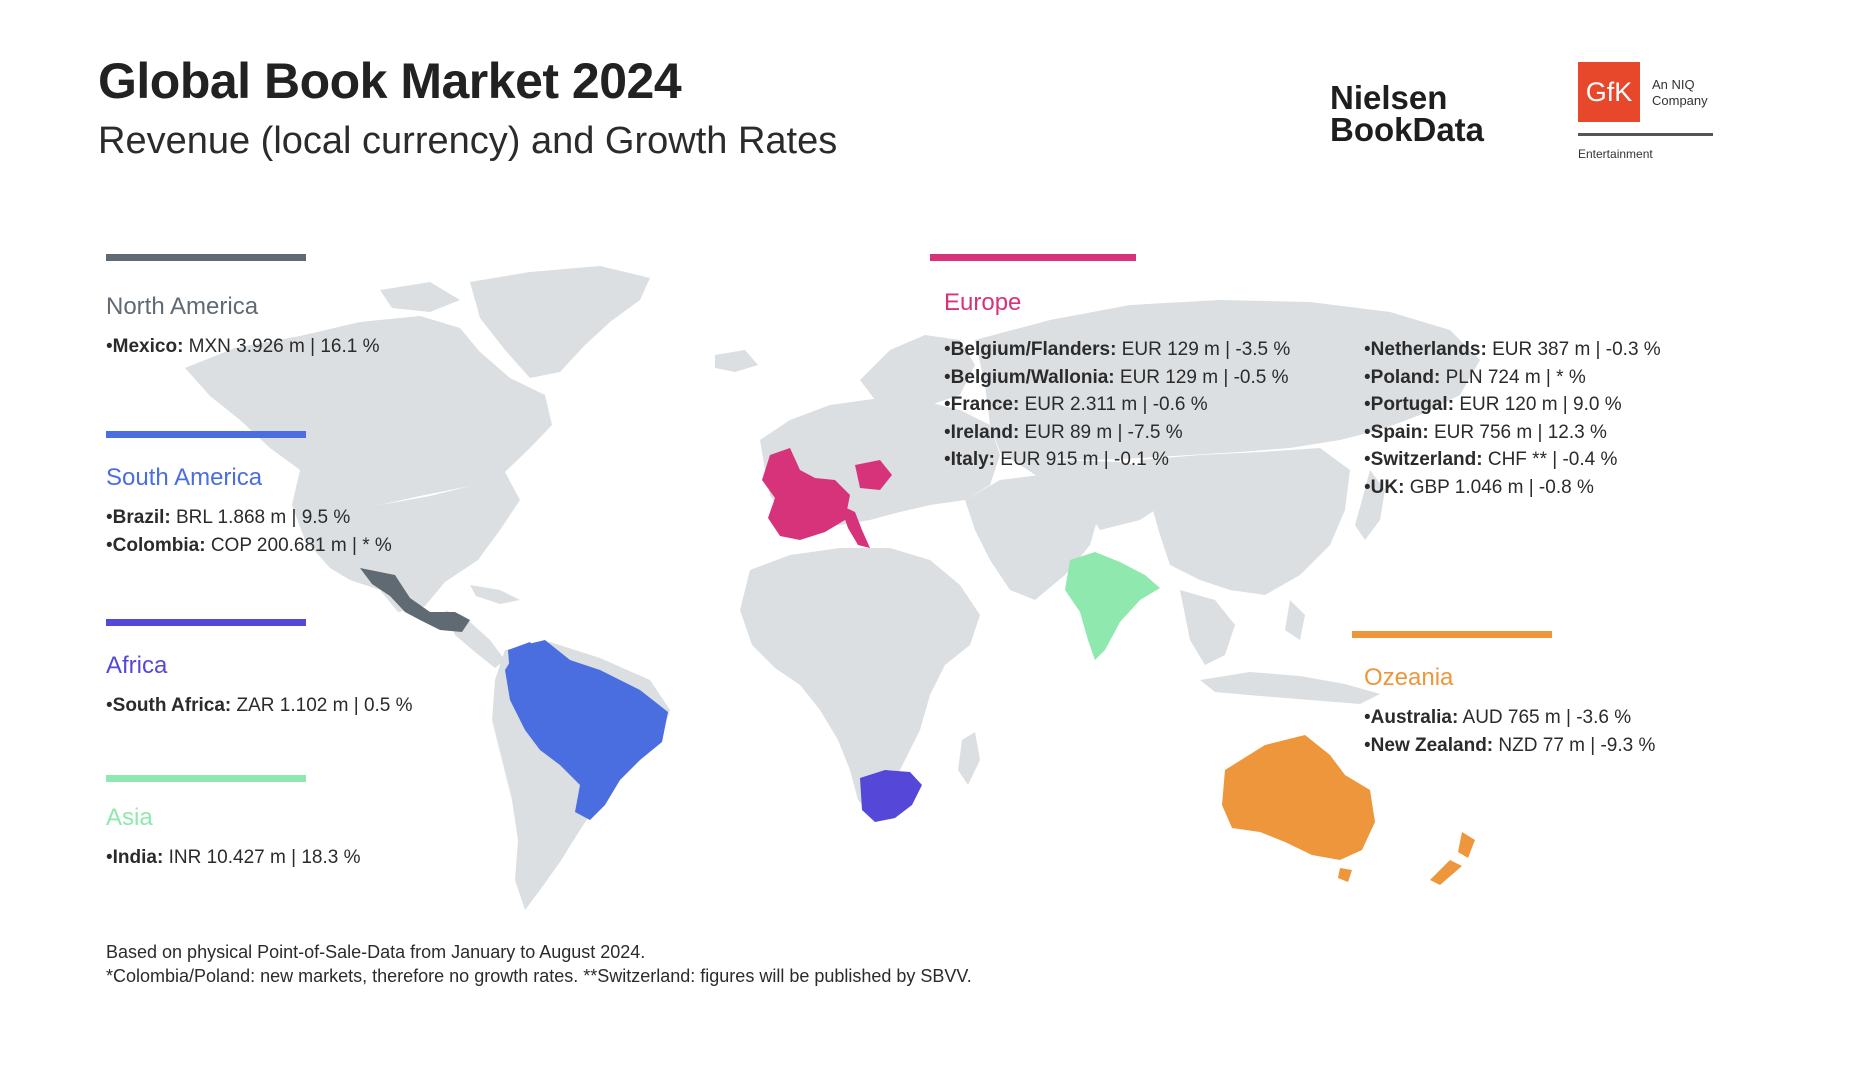 This screenshot has width=1860, height=1078. What do you see at coordinates (390, 81) in the screenshot?
I see `page-title: Global Book Market 2024` at bounding box center [390, 81].